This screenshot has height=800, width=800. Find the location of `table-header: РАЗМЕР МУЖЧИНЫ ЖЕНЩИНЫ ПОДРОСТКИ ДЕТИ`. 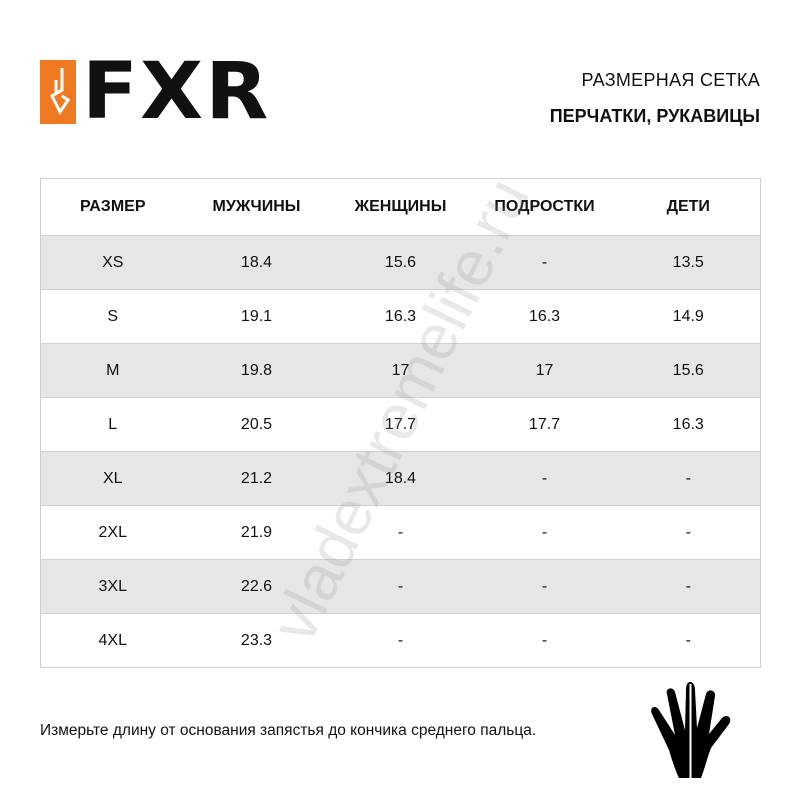

table-header: РАЗМЕР МУЖЧИНЫ ЖЕНЩИНЫ ПОДРОСТКИ ДЕТИ is located at coordinates (400, 207).